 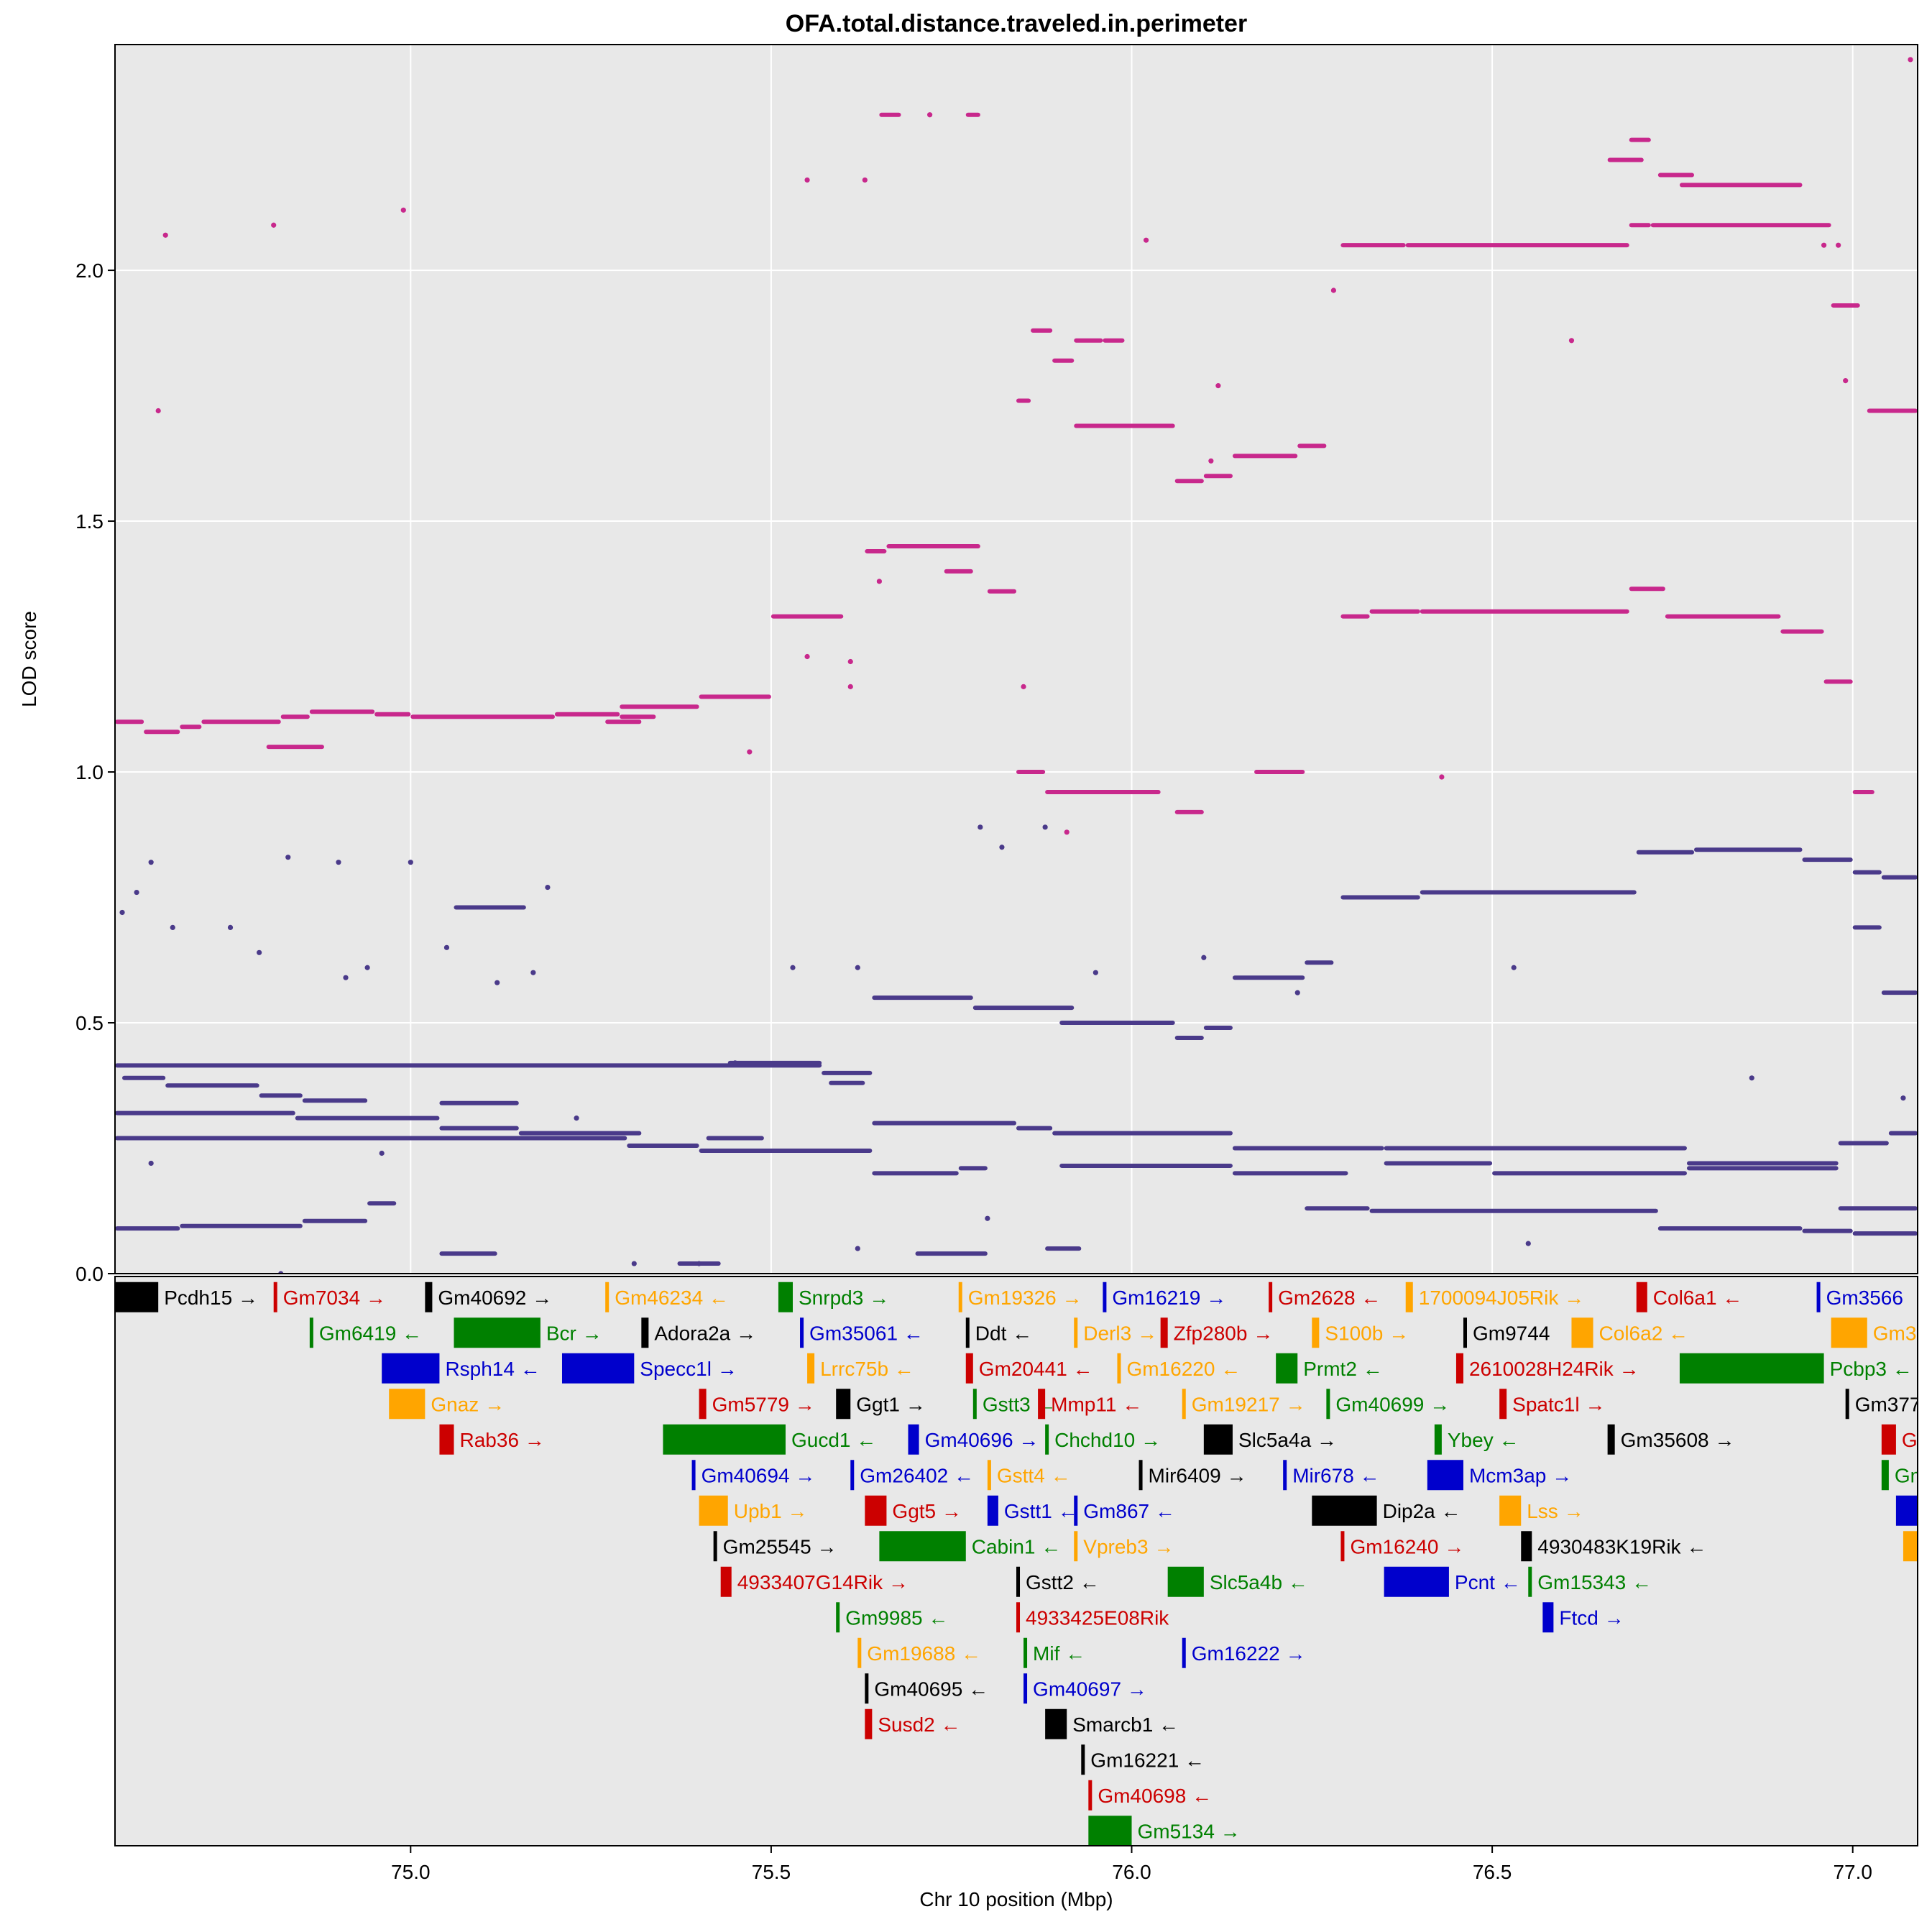 What do you see at coordinates (1852, 1872) in the screenshot?
I see `x-tick-label: 77.0` at bounding box center [1852, 1872].